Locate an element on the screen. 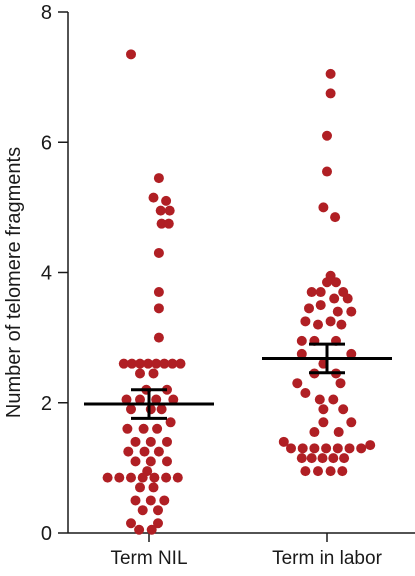  x-category-label: Term NIL is located at coordinates (148, 558).